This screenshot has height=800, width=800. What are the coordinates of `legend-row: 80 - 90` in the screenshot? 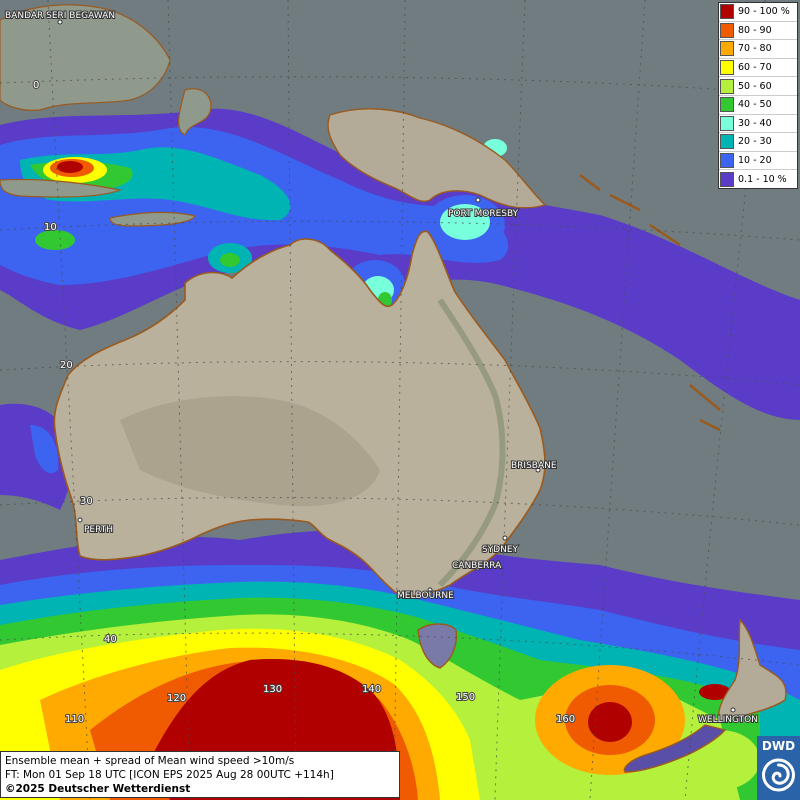 It's located at (758, 31).